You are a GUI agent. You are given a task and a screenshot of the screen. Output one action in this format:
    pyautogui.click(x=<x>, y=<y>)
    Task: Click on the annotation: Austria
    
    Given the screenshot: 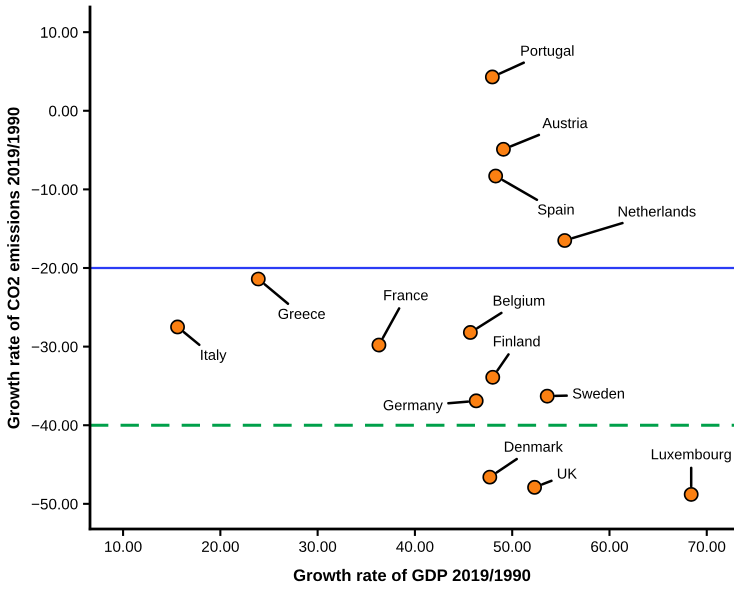 What is the action you would take?
    pyautogui.click(x=565, y=122)
    